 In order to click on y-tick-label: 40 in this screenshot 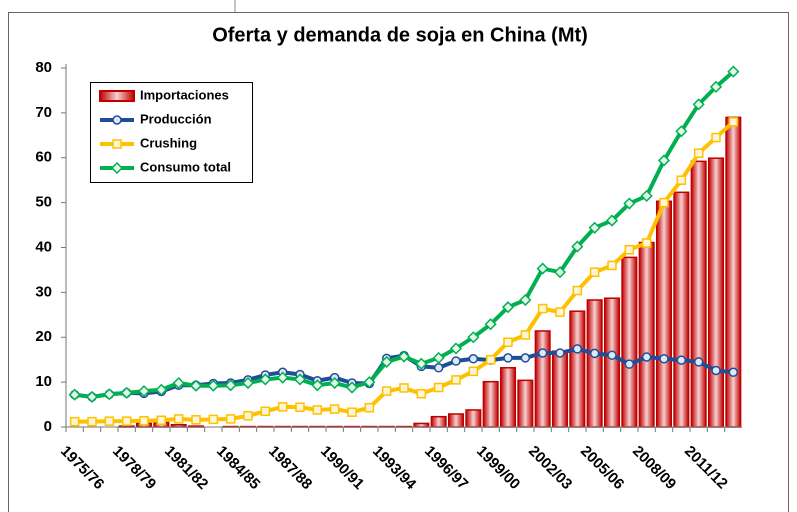, I will do `click(43, 246)`.